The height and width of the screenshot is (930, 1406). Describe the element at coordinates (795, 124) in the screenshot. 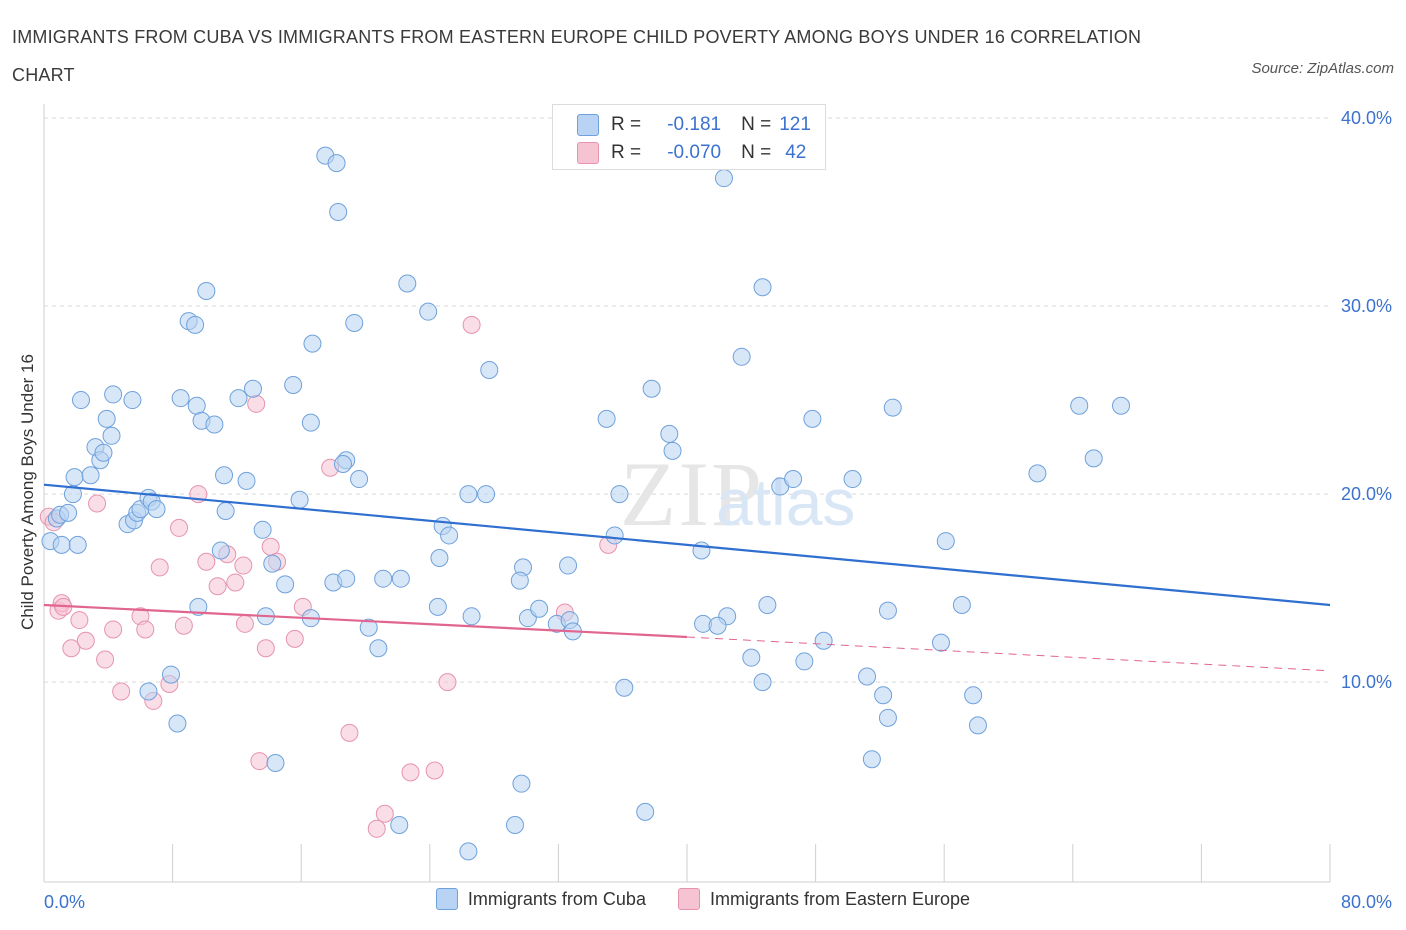

I see `legend-n-value: 121` at that location.